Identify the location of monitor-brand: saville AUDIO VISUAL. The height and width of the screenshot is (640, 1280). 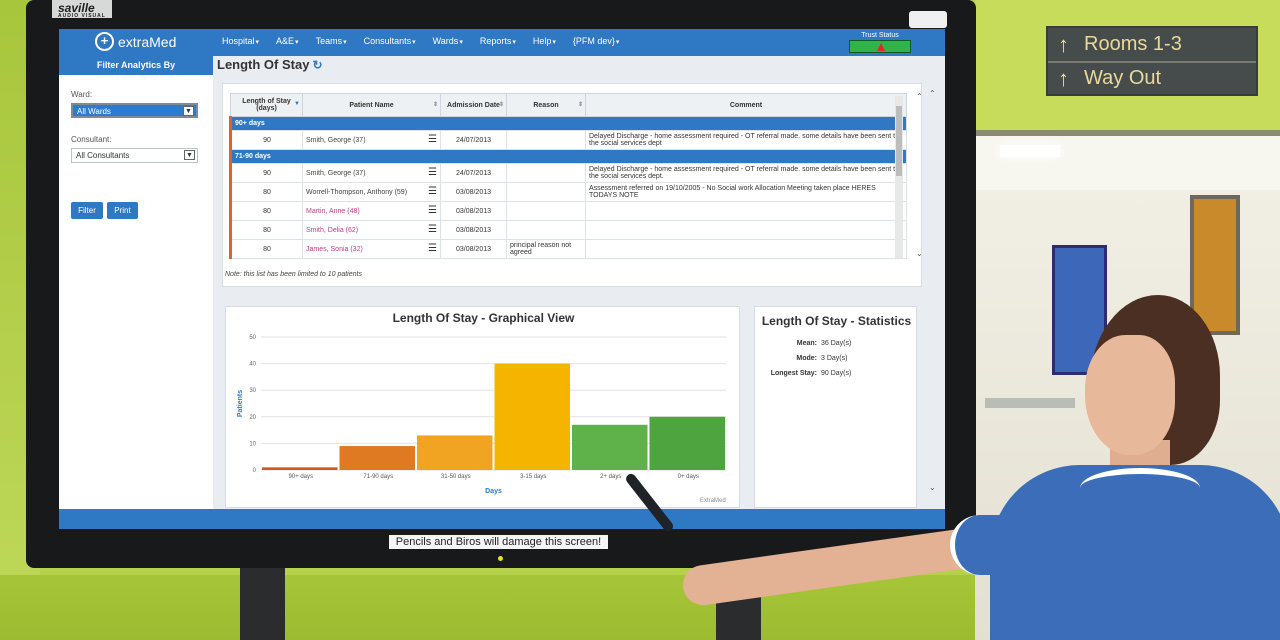
(82, 9).